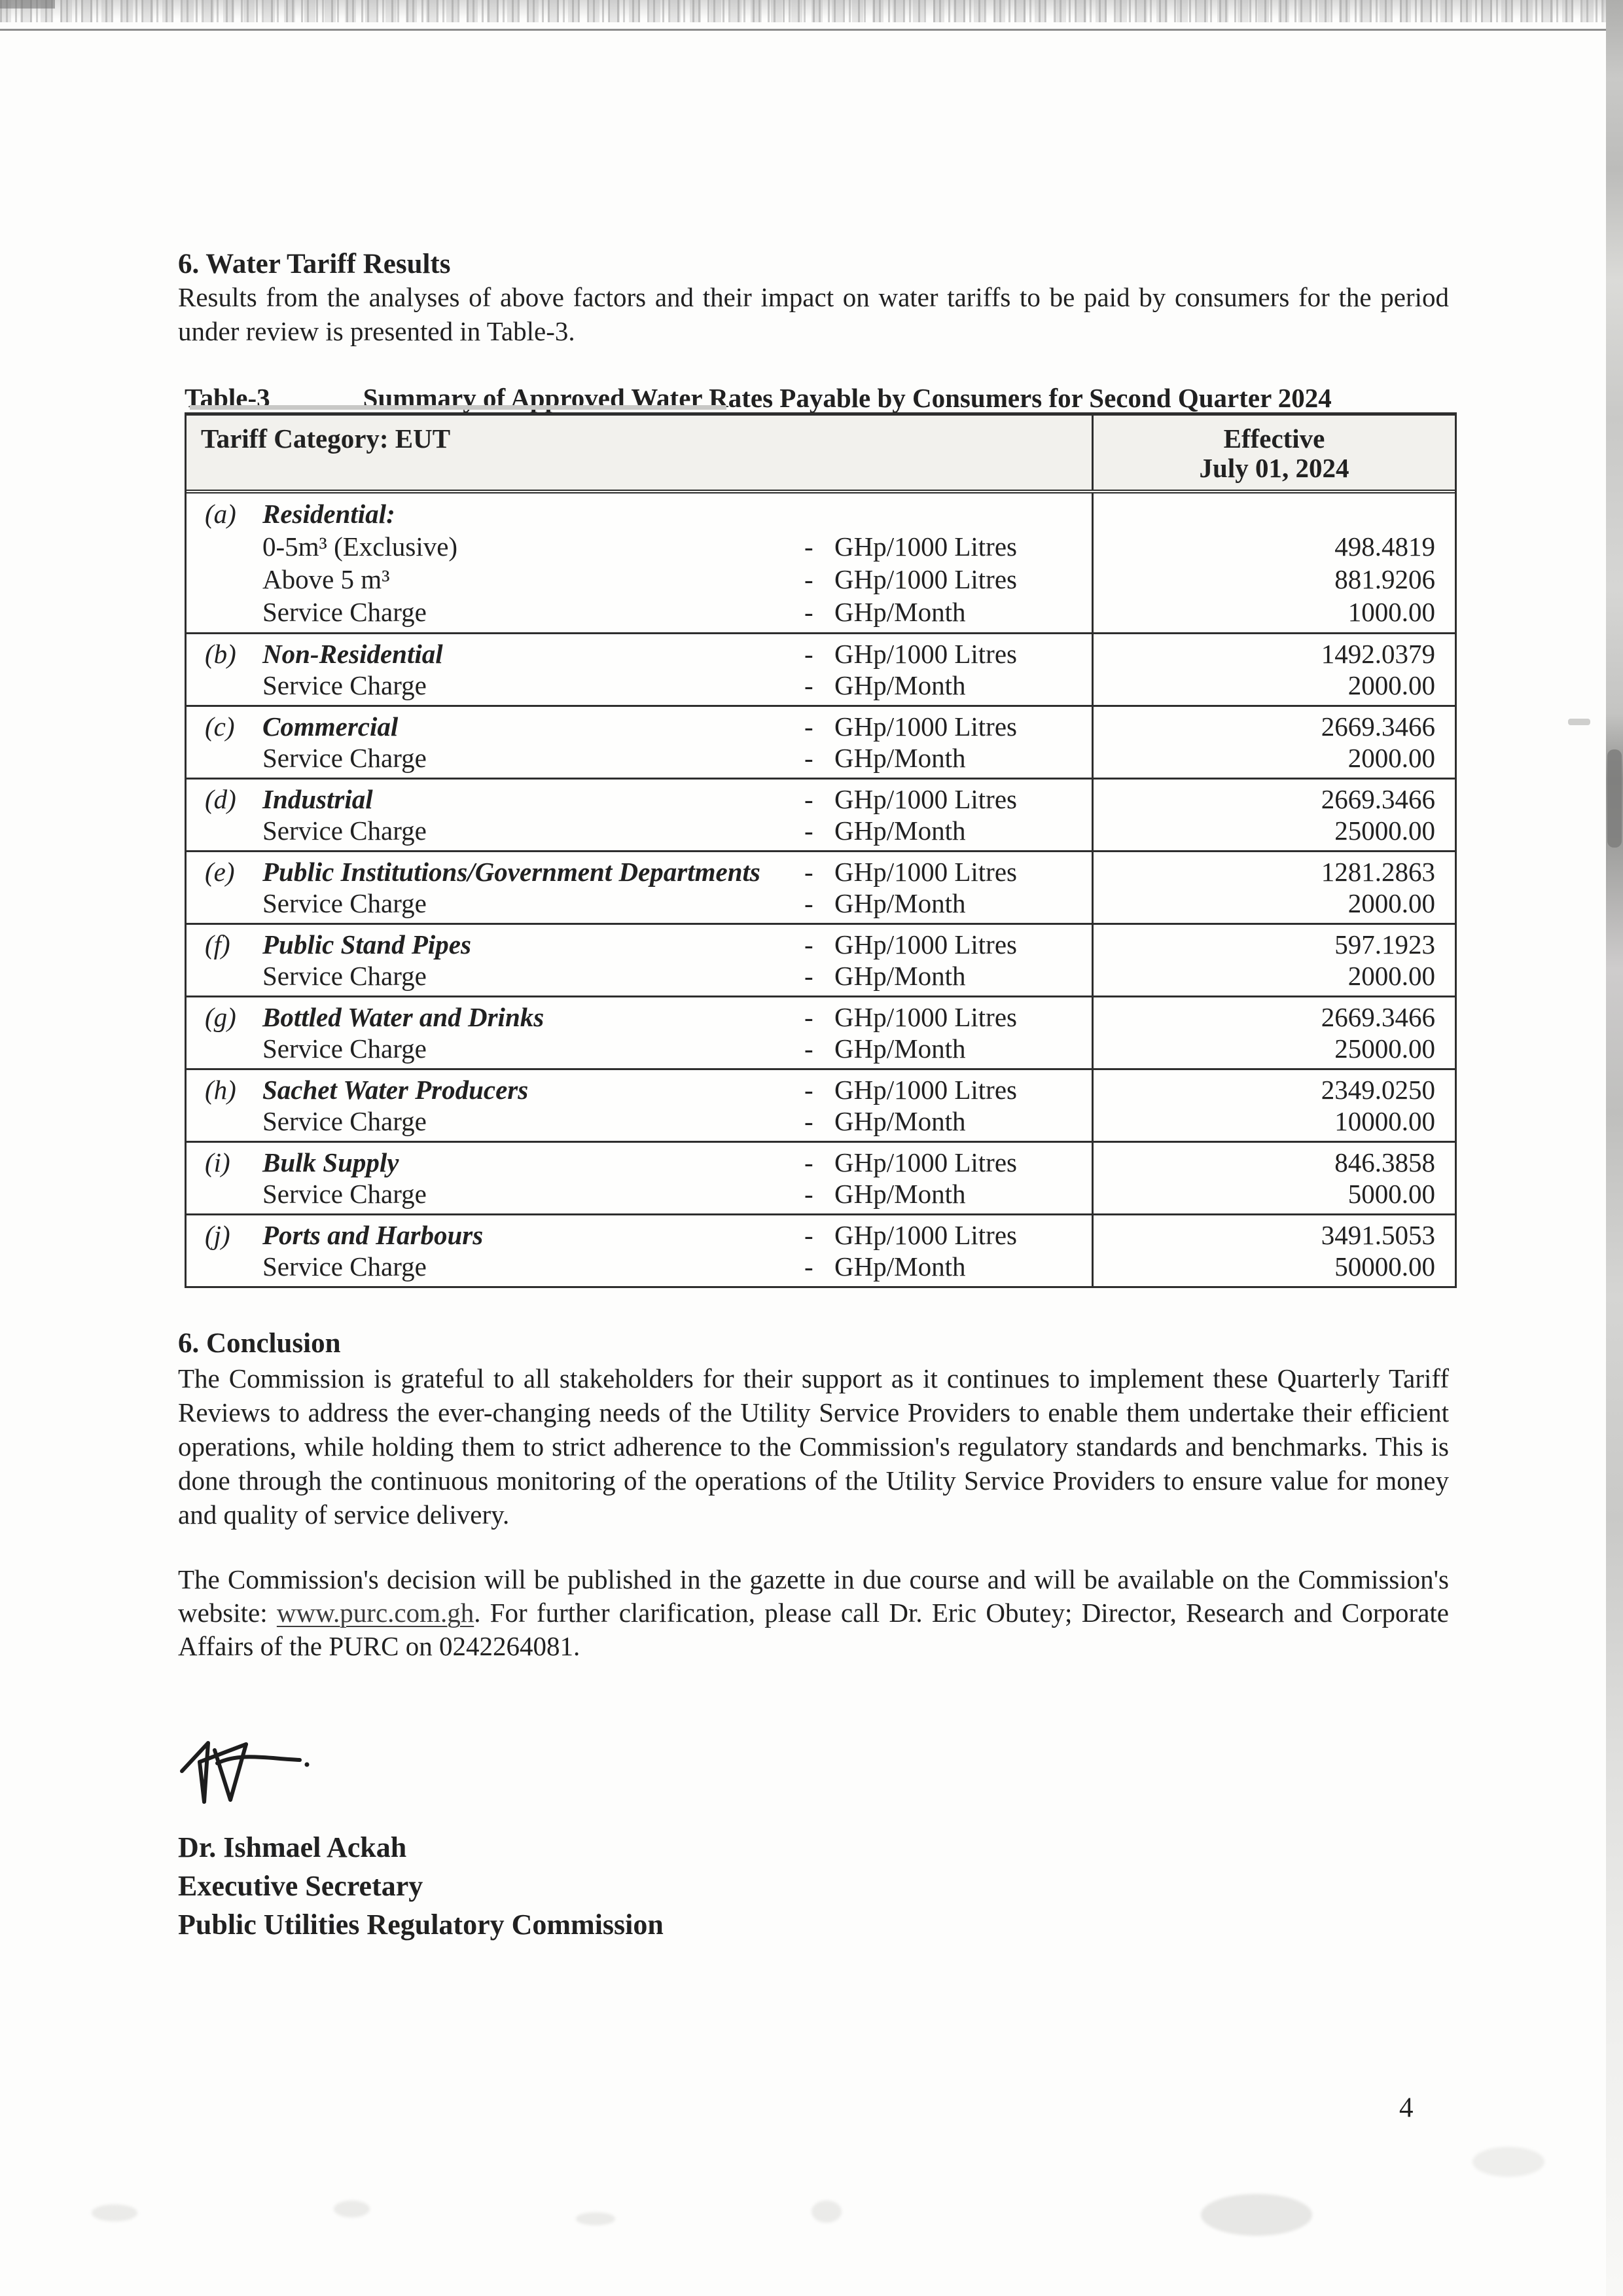  I want to click on rate-value: 1000.00, so click(1391, 612).